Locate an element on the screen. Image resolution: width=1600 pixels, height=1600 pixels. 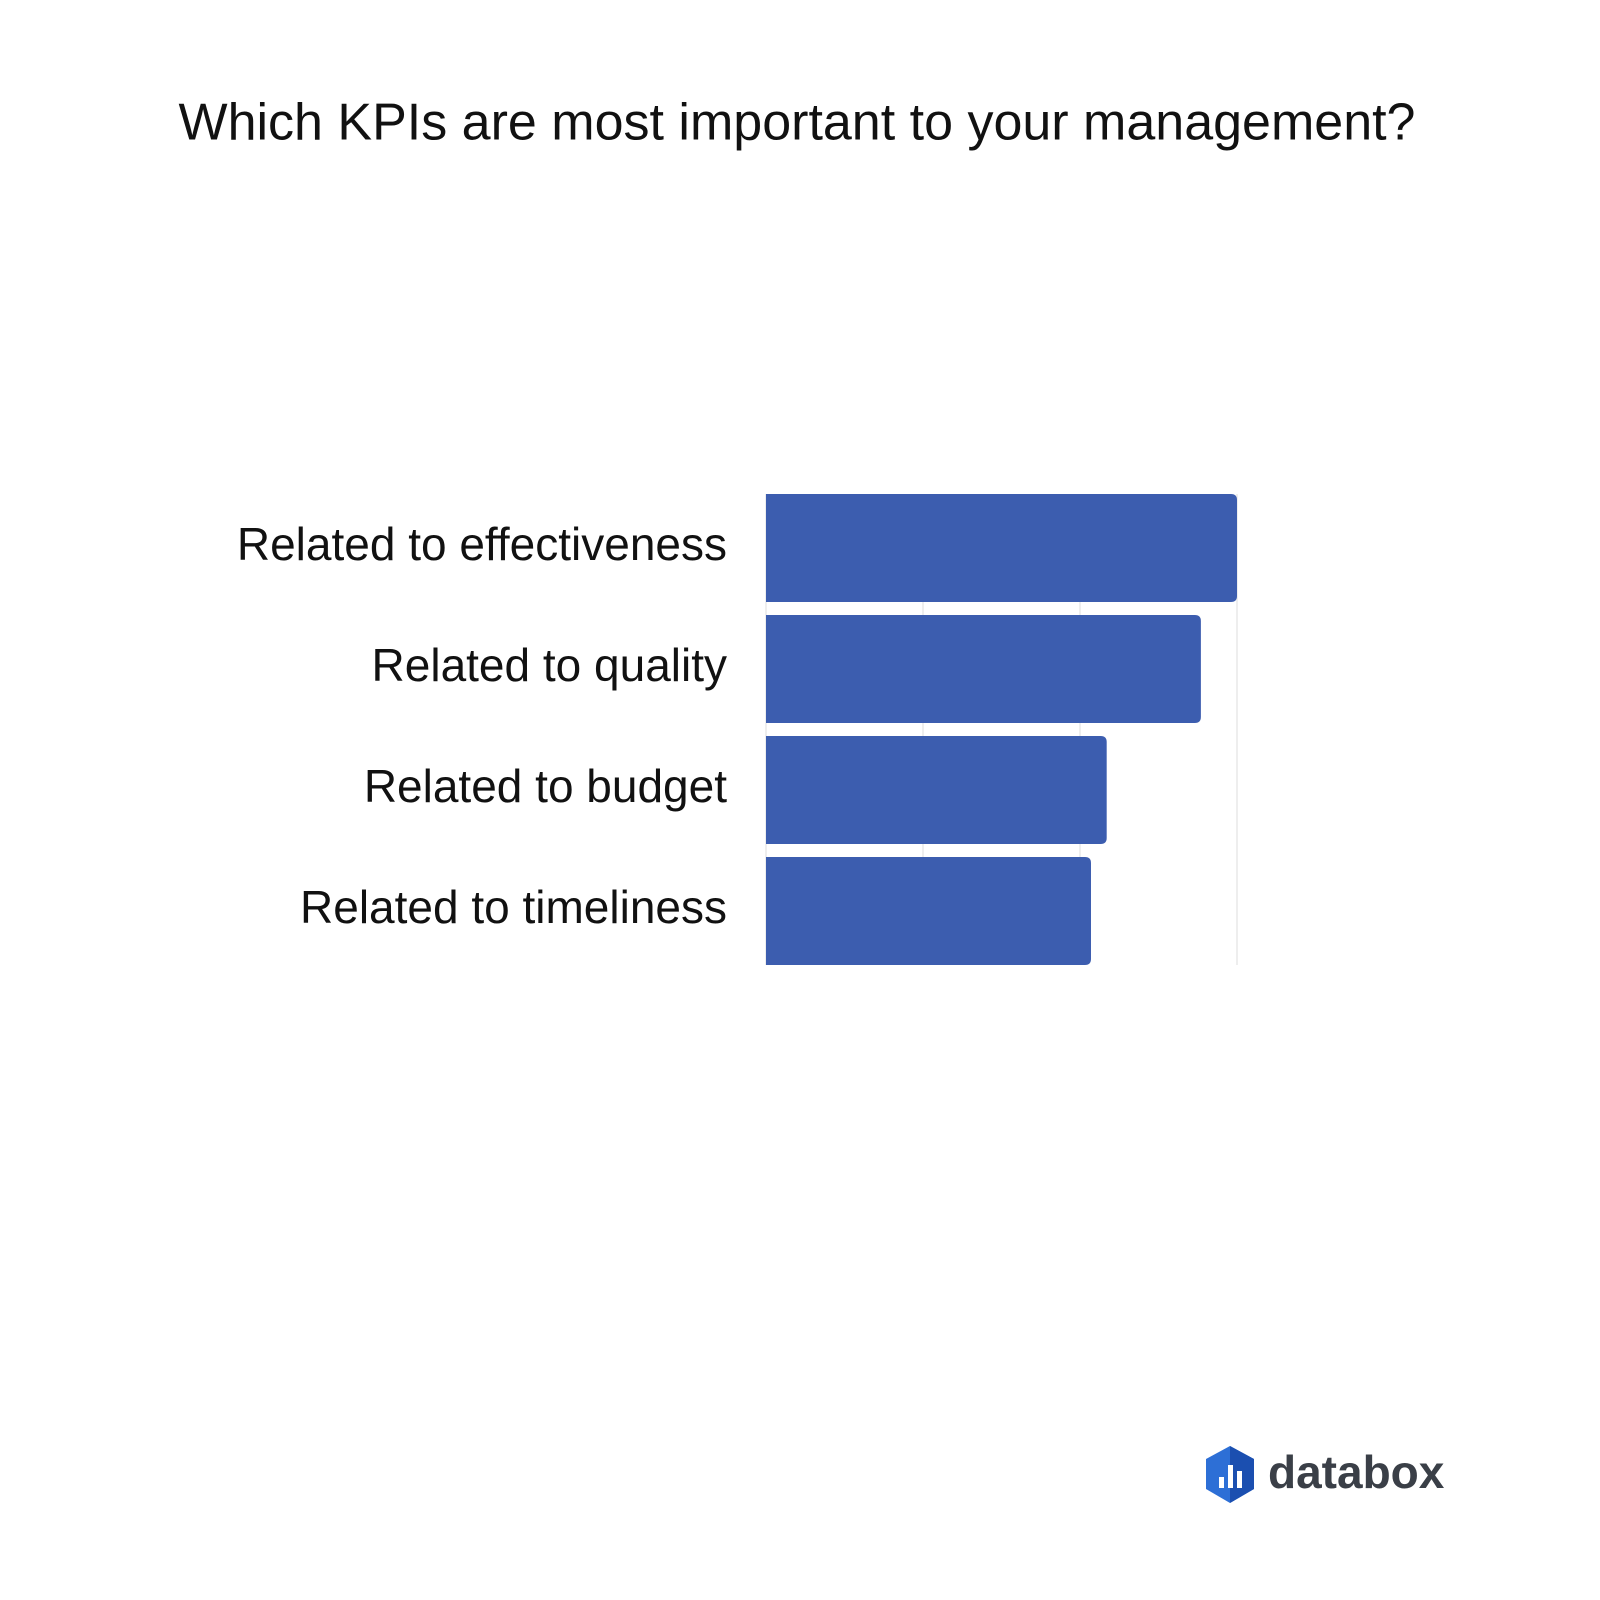
category-label: Related to budget is located at coordinates (545, 786).